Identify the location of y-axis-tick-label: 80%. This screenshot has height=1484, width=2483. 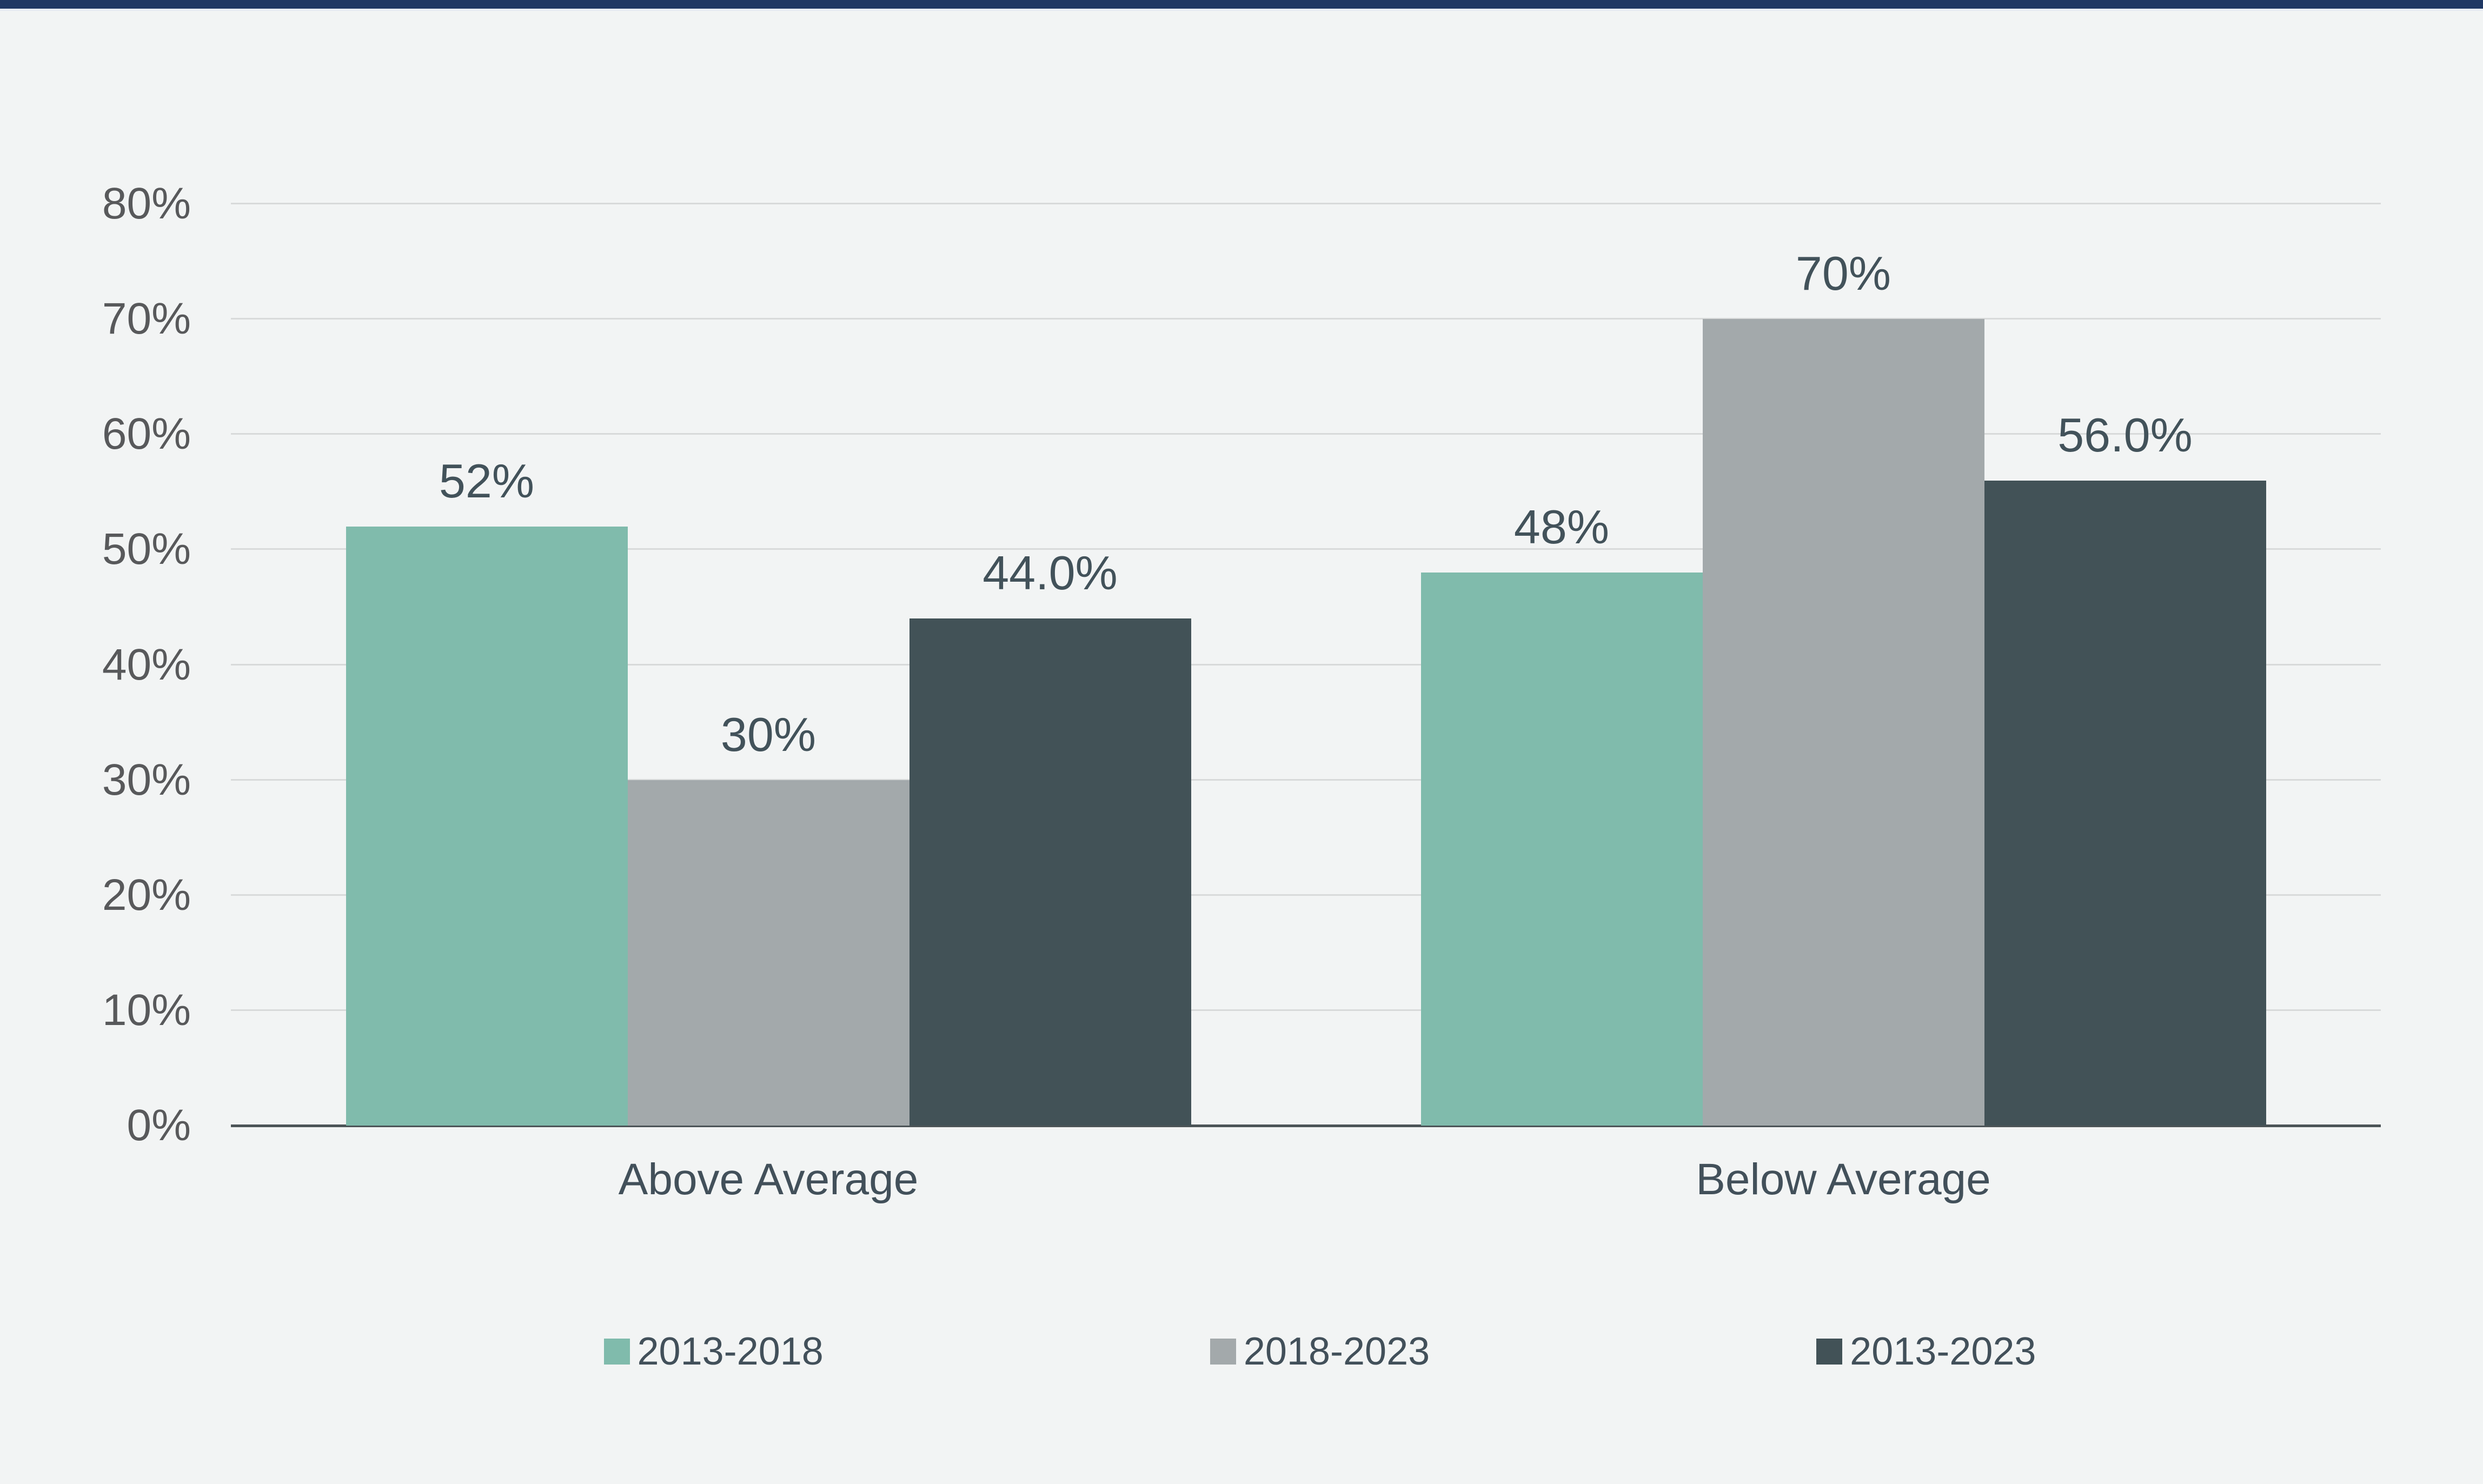
(146, 203).